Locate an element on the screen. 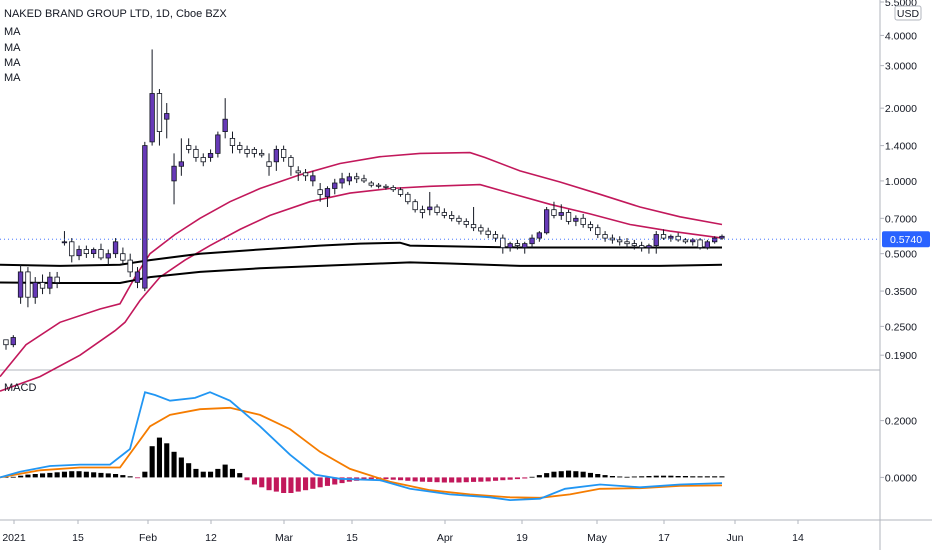 This screenshot has height=550, width=932. ma-label-1: MA is located at coordinates (12, 32).